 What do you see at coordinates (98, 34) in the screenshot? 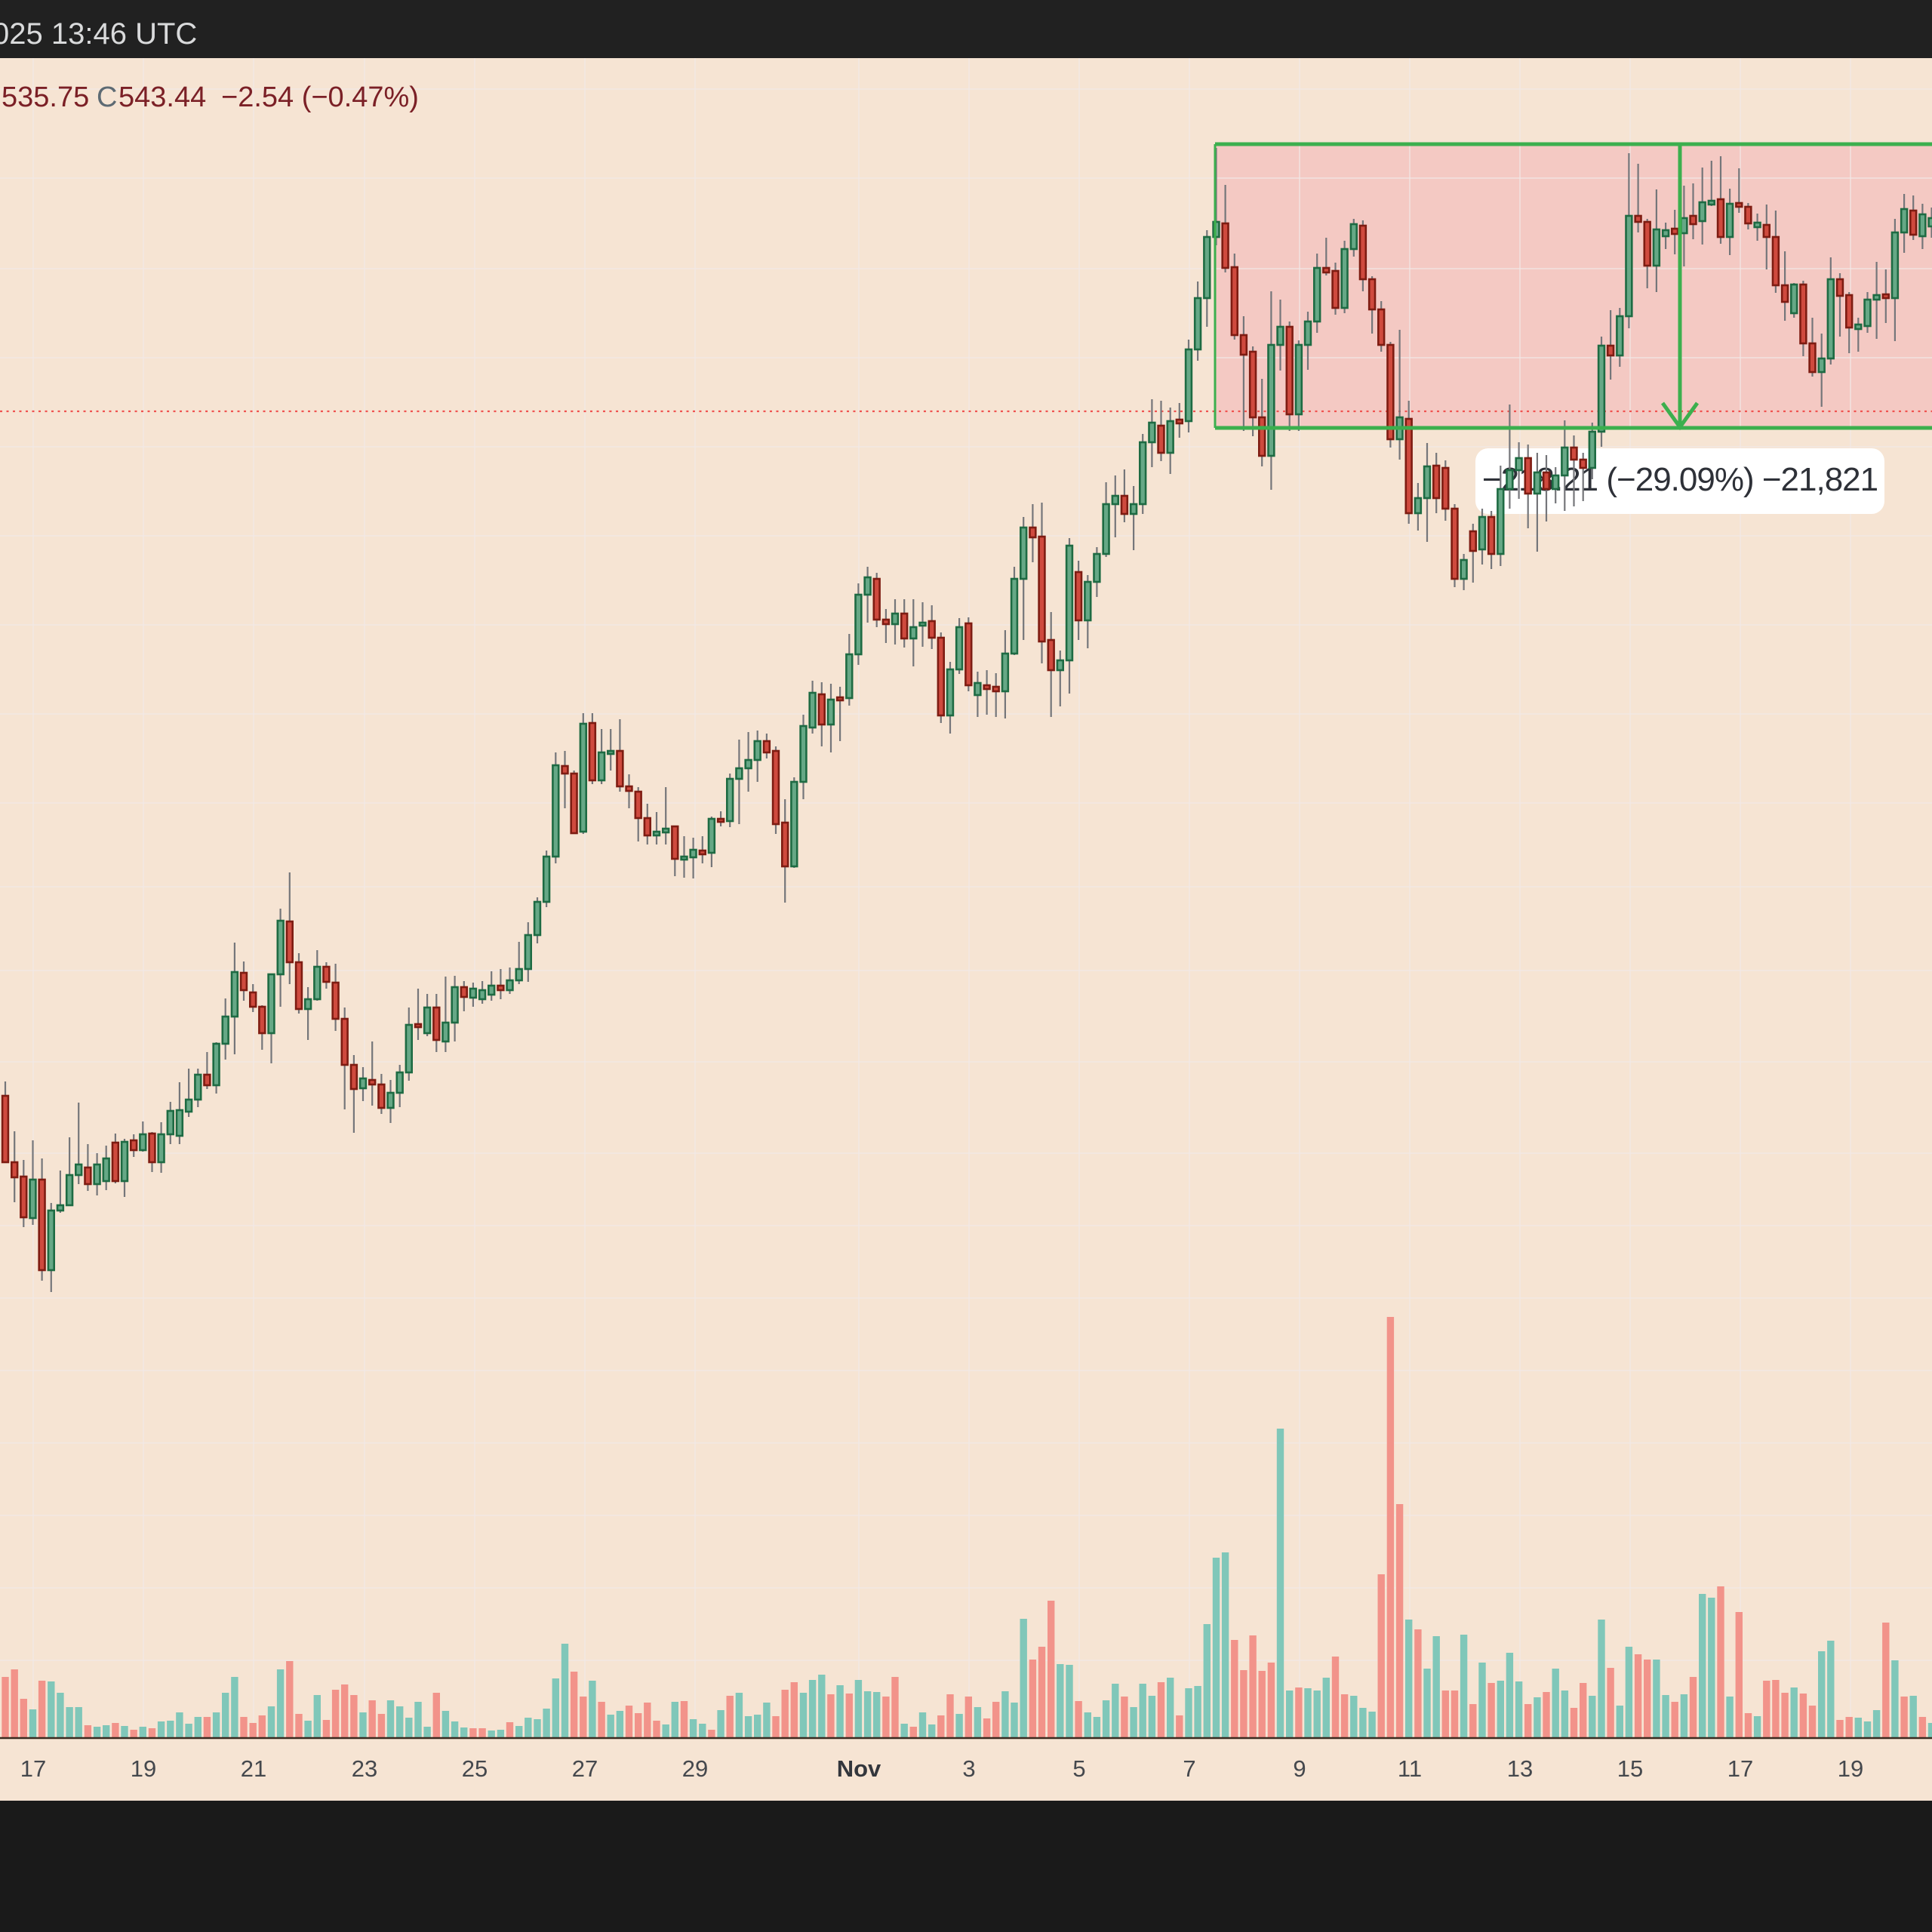
I see `svg-text: 025 13:46 UTC` at bounding box center [98, 34].